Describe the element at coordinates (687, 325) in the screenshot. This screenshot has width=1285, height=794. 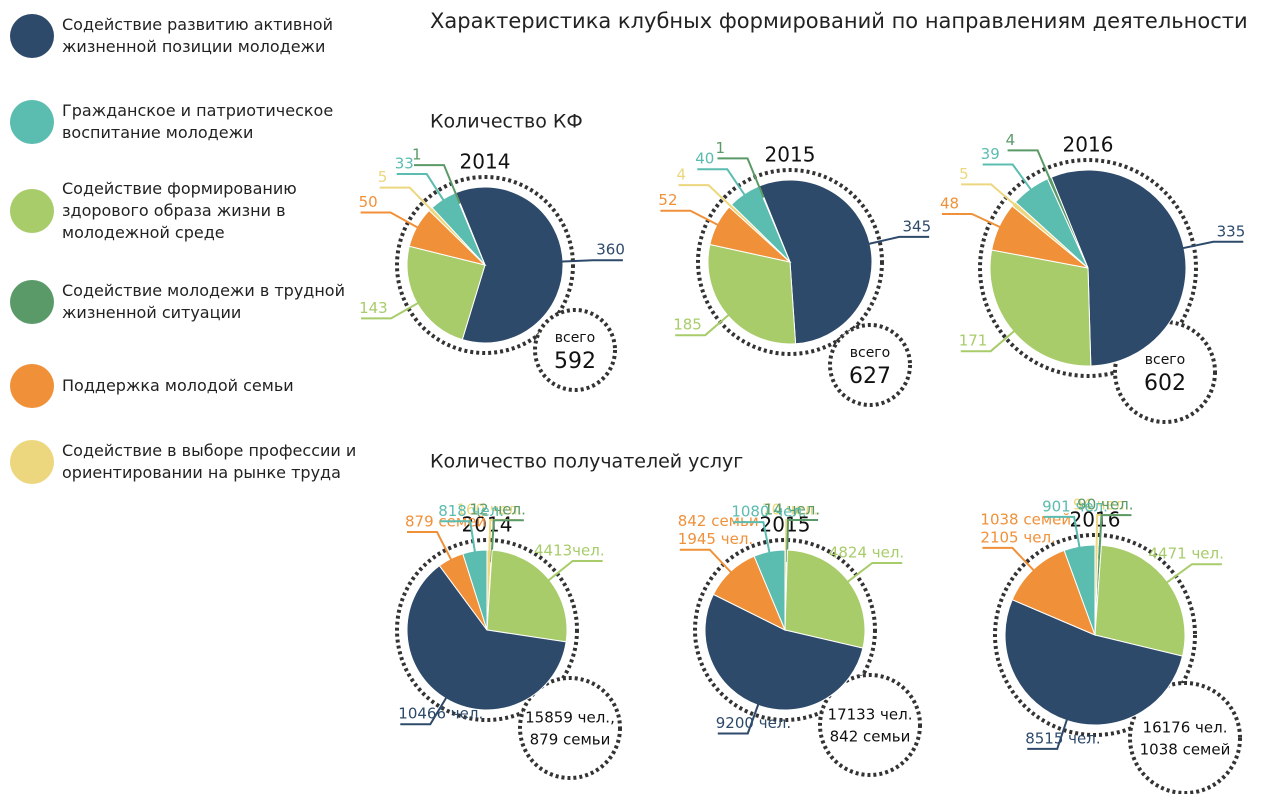
I see `data-label: 185` at that location.